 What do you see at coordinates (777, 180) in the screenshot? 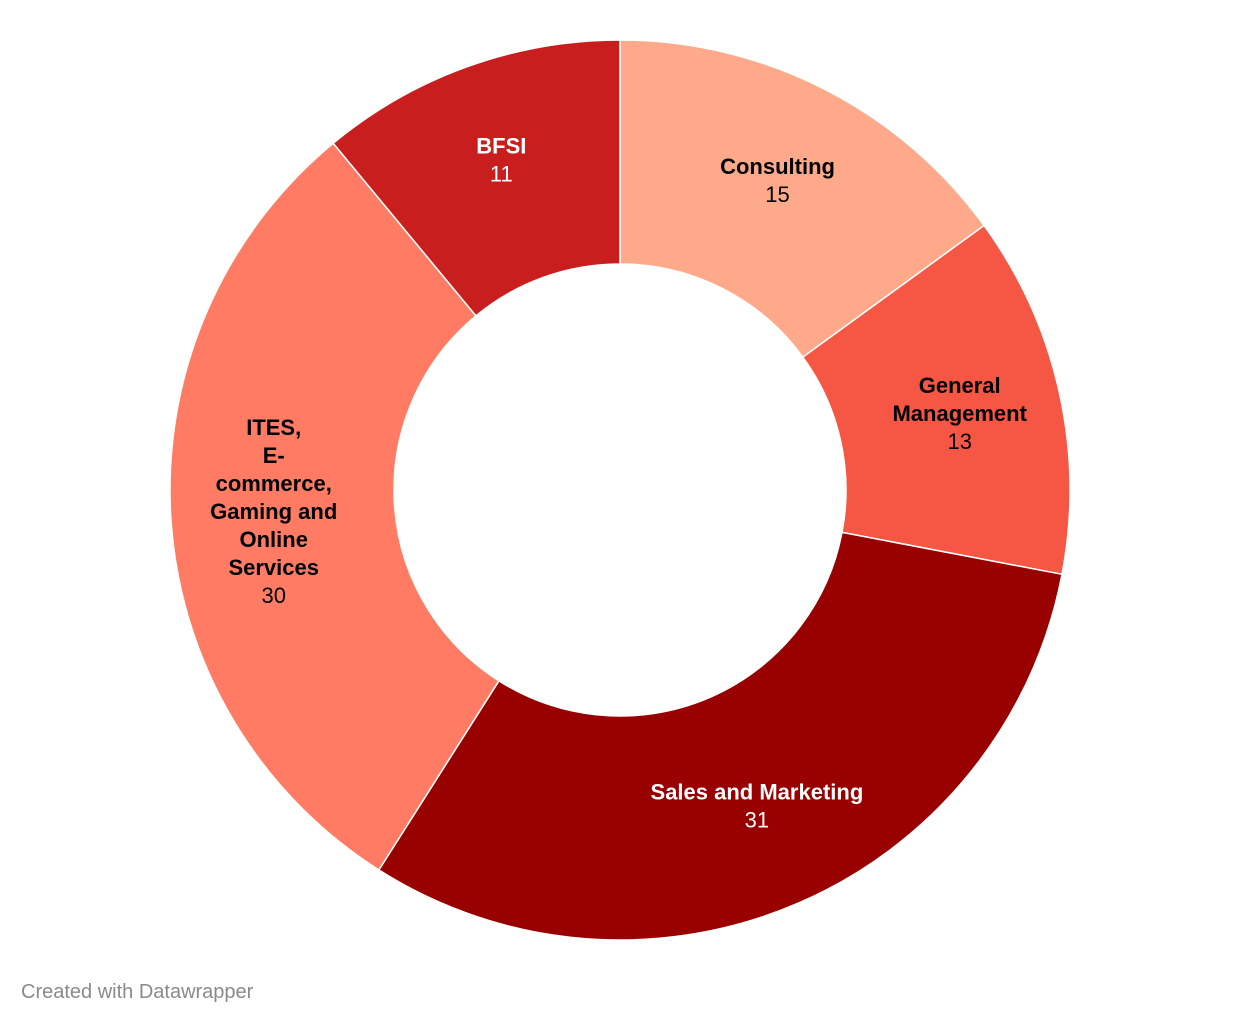
I see `slice-label: Consulting 15` at bounding box center [777, 180].